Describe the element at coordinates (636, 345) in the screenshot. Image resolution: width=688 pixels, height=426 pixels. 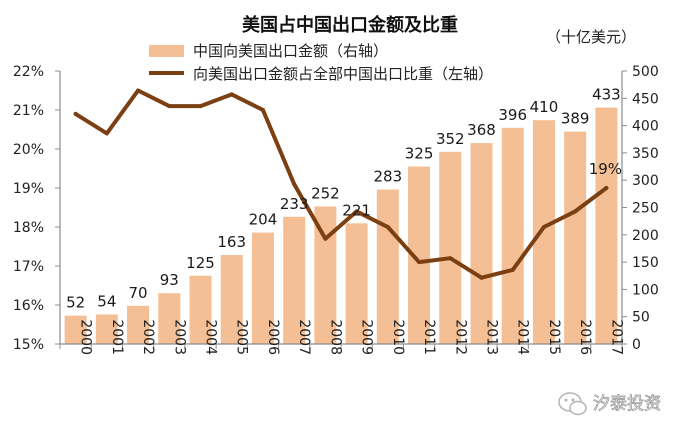
I see `right-axis-tick-label: 0` at that location.